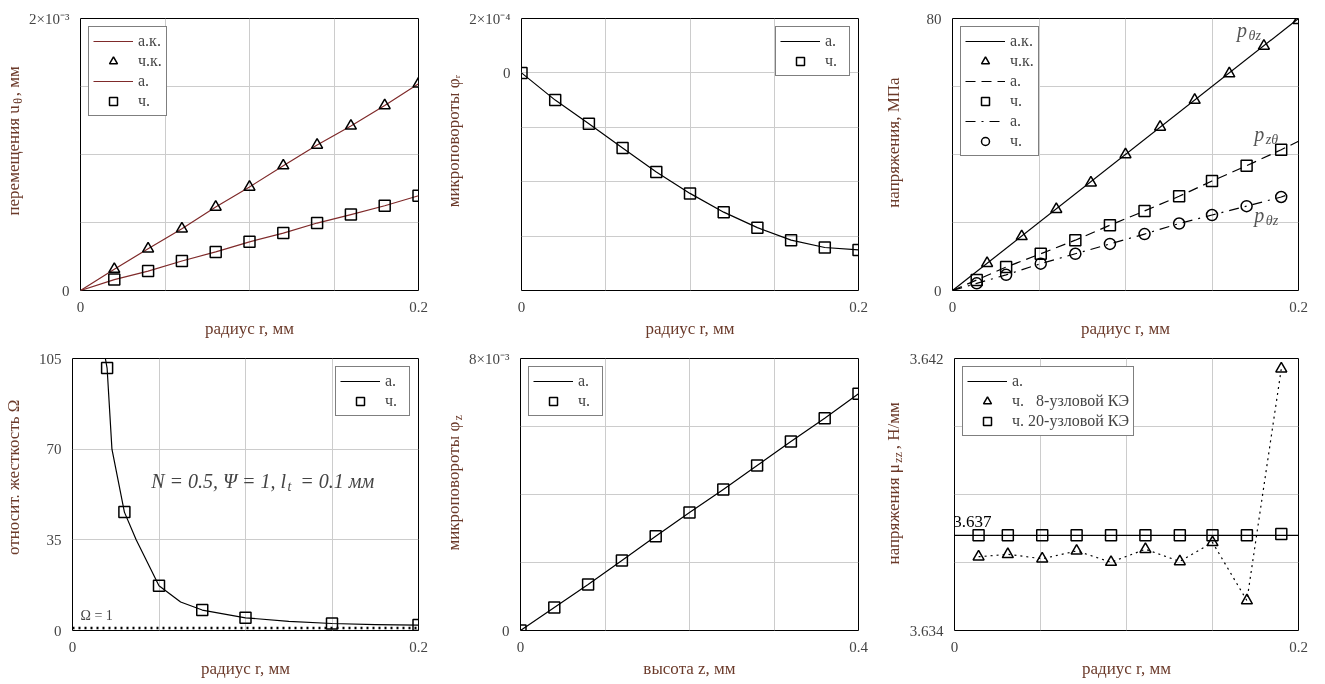 Image resolution: width=1325 pixels, height=684 pixels. Describe the element at coordinates (96, 615) in the screenshot. I see `ref-line-label: Ω = 1` at that location.